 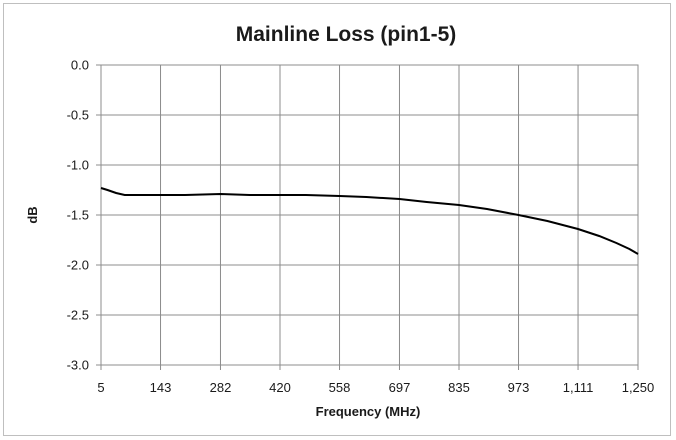 I want to click on y-tick-label: -2.0, so click(x=78, y=265).